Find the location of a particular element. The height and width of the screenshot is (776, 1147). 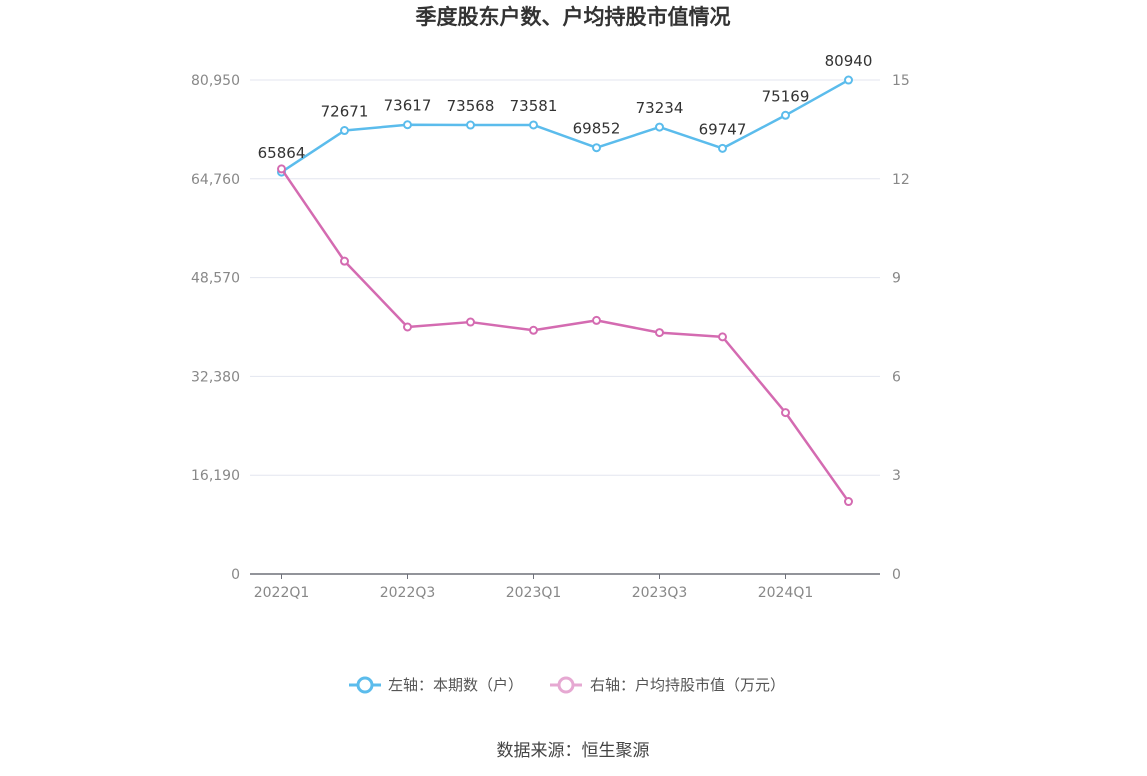

x-tick-label: 2024Q1 is located at coordinates (786, 593).